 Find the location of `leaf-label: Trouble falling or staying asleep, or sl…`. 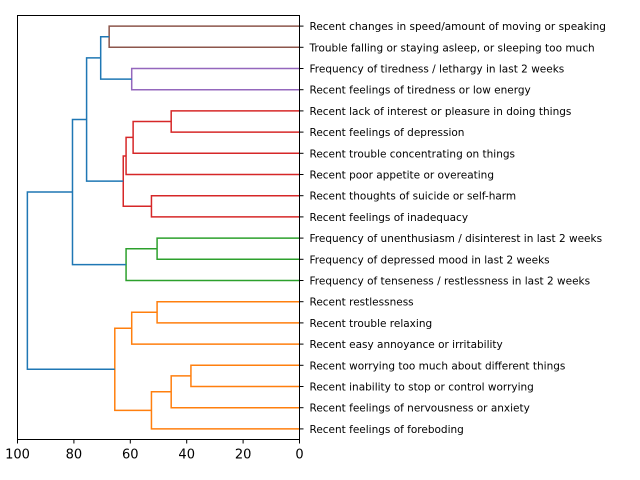

leaf-label: Trouble falling or staying asleep, or sl… is located at coordinates (452, 48).